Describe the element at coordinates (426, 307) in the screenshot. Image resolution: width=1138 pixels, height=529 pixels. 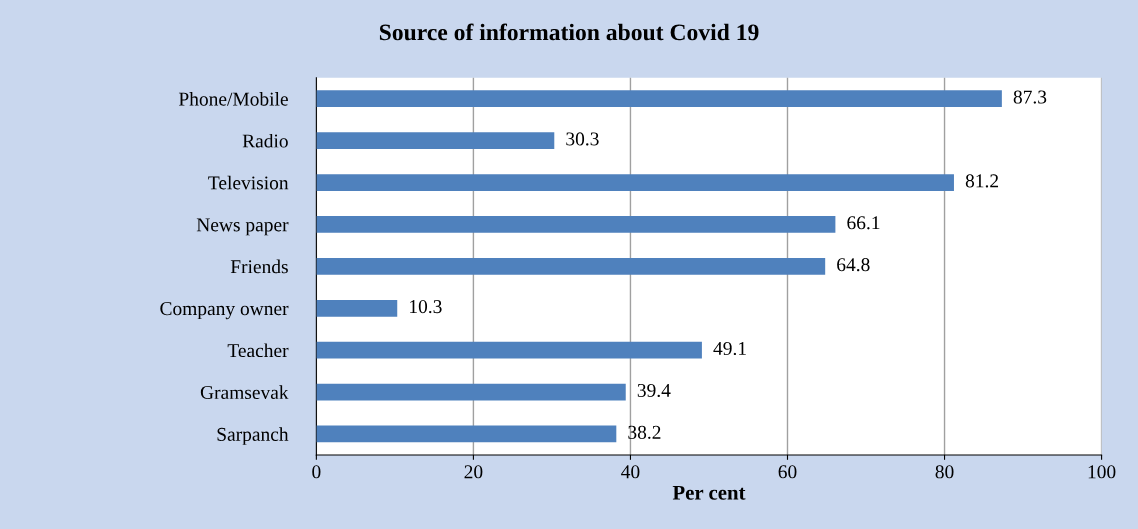
I see `data-label: 10.3` at that location.